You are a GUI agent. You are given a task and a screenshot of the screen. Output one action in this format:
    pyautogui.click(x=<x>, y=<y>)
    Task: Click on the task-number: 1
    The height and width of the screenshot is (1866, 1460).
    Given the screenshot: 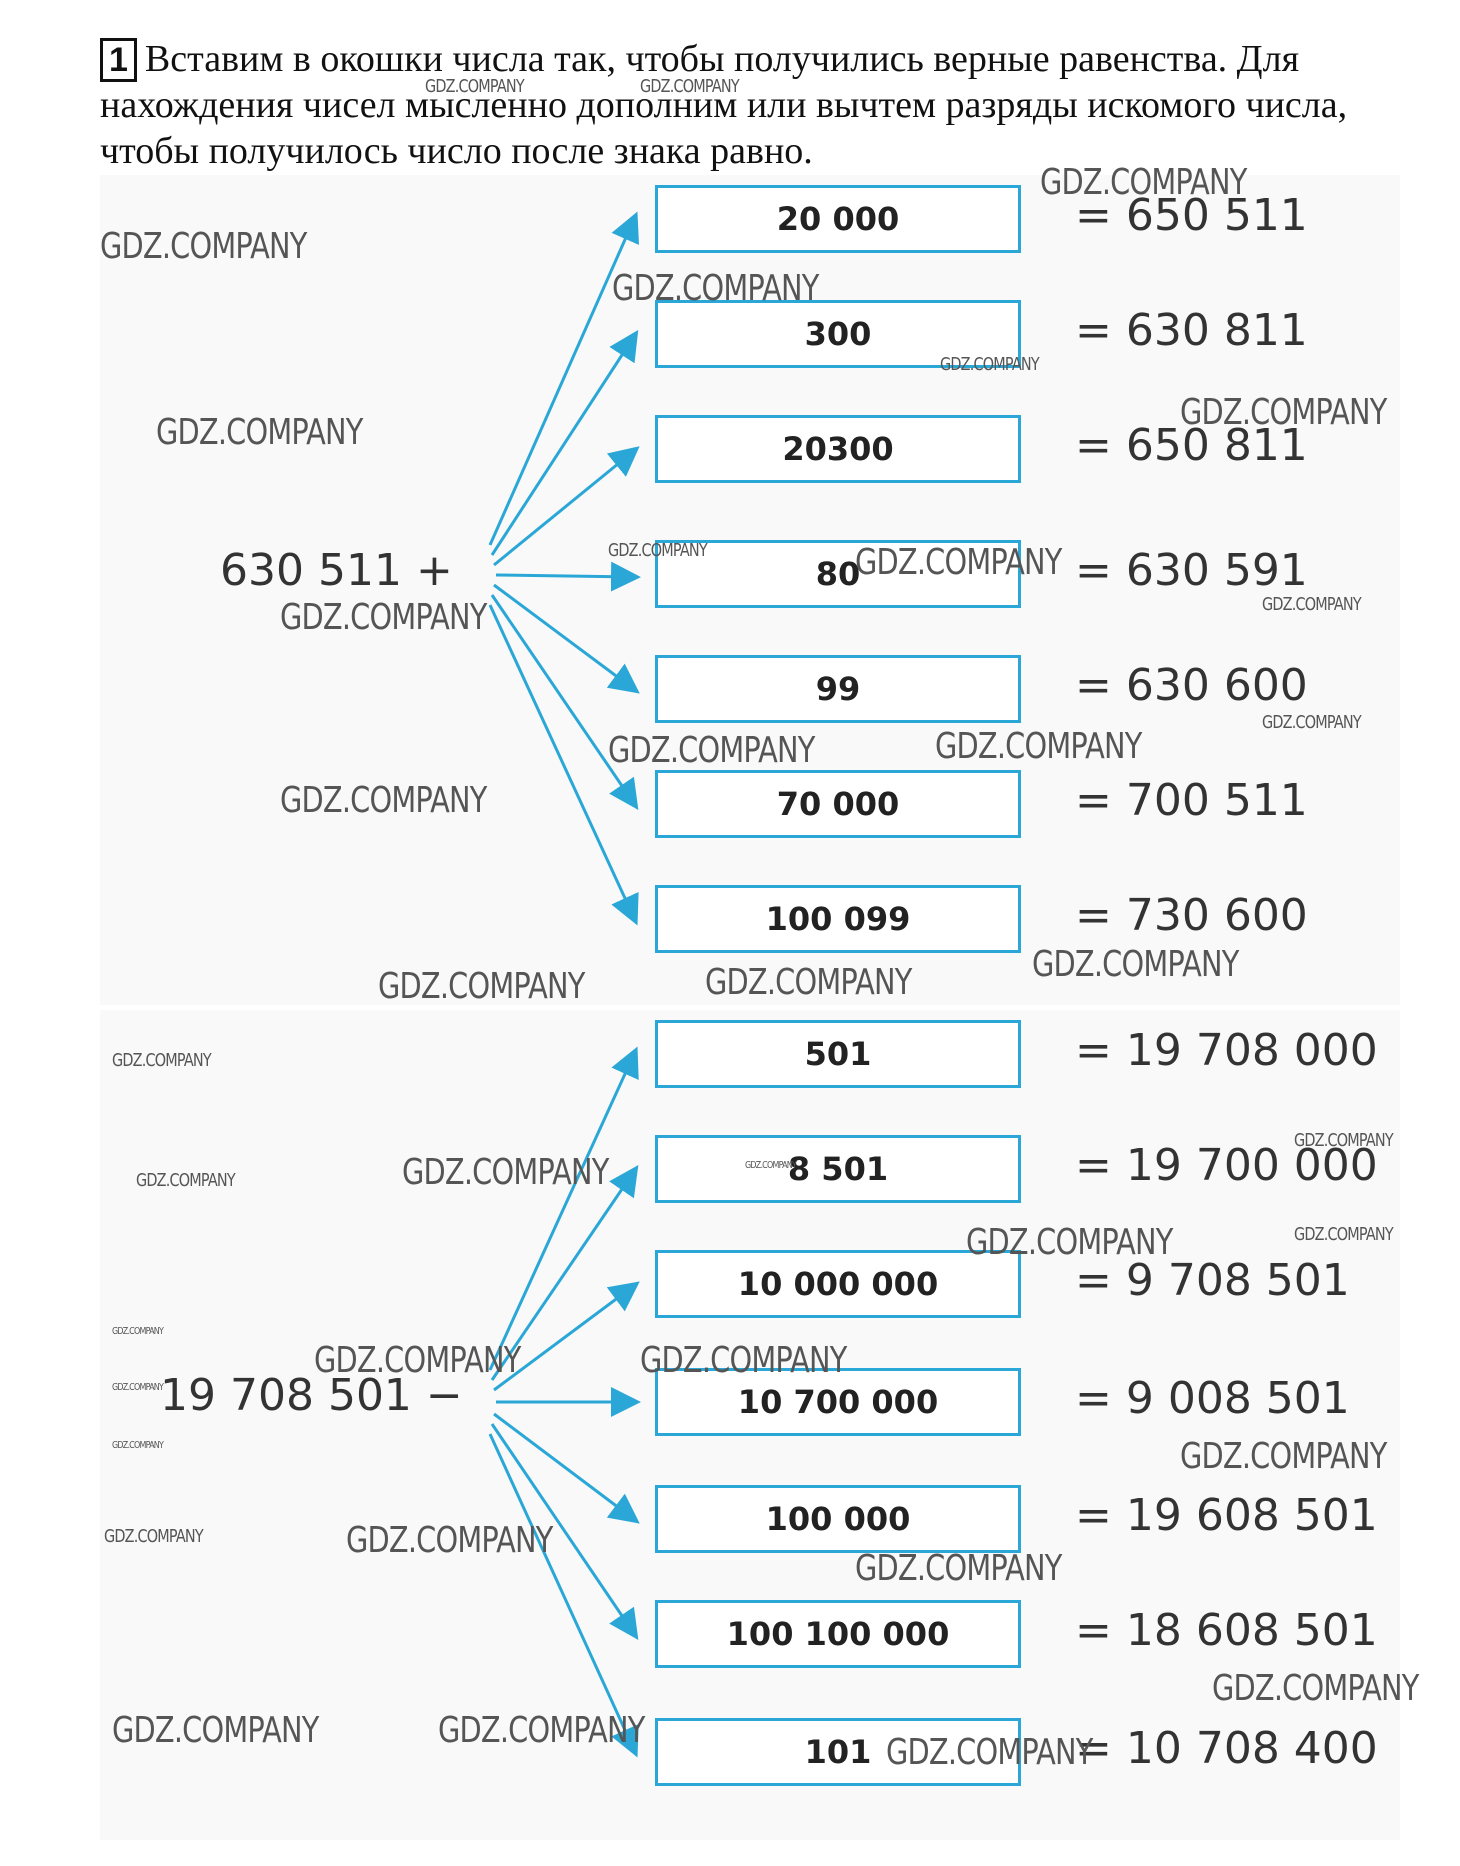 What is the action you would take?
    pyautogui.click(x=118, y=60)
    